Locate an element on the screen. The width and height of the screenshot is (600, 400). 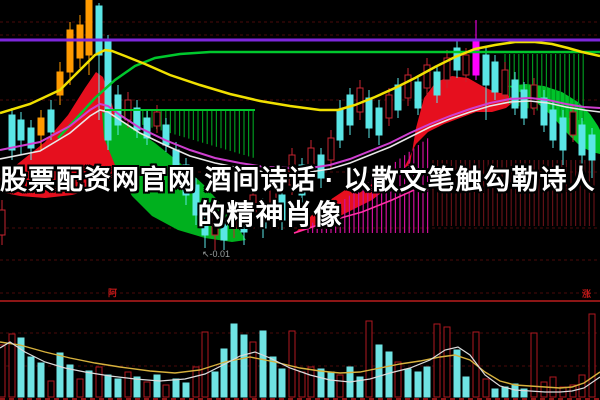
cloud-green-left is located at coordinates (174, 177).